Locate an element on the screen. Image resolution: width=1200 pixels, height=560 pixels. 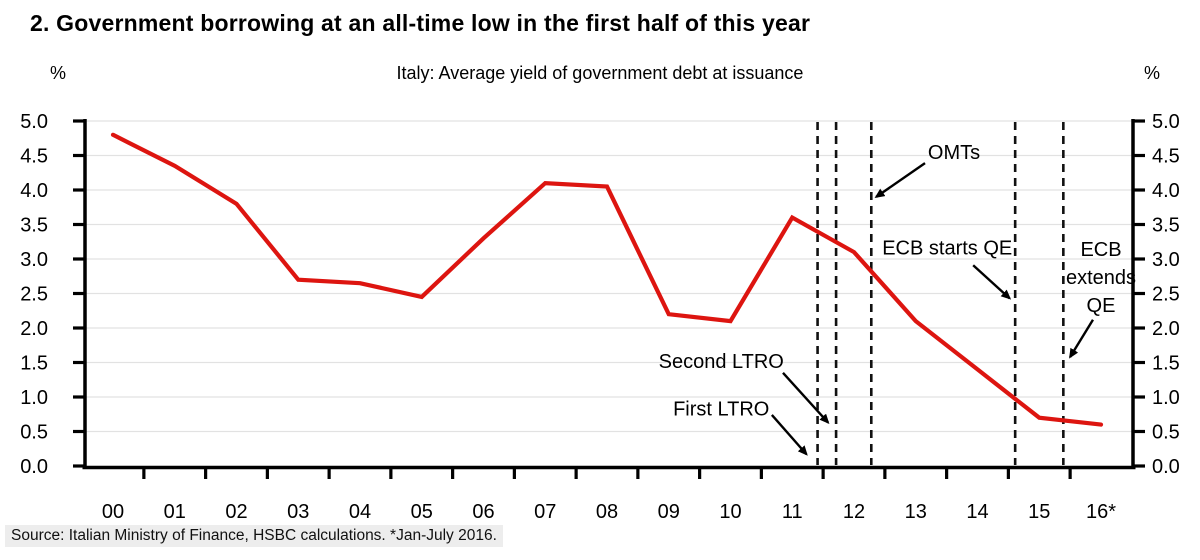
x-tick-label: 09 is located at coordinates (669, 512).